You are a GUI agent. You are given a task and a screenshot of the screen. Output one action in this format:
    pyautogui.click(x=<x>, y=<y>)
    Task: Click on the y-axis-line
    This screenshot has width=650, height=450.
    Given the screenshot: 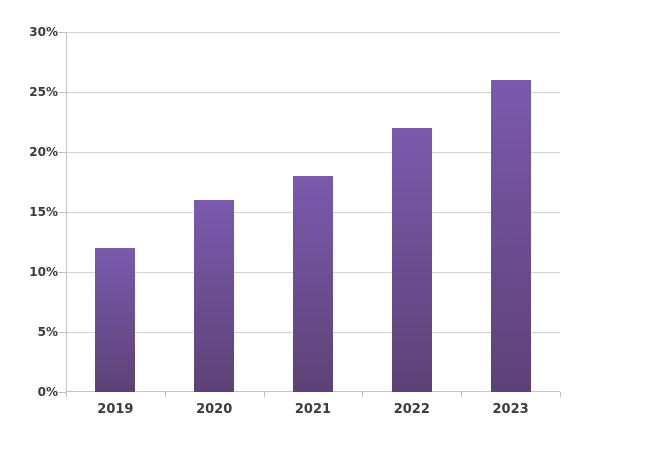 What is the action you would take?
    pyautogui.click(x=66, y=212)
    